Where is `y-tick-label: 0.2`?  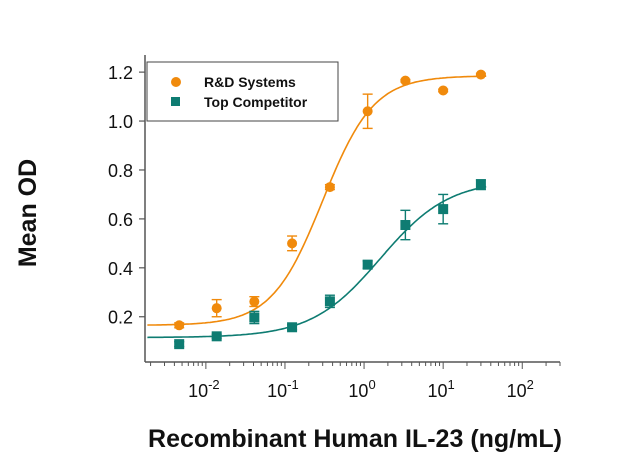
y-tick-label: 0.2 is located at coordinates (120, 318).